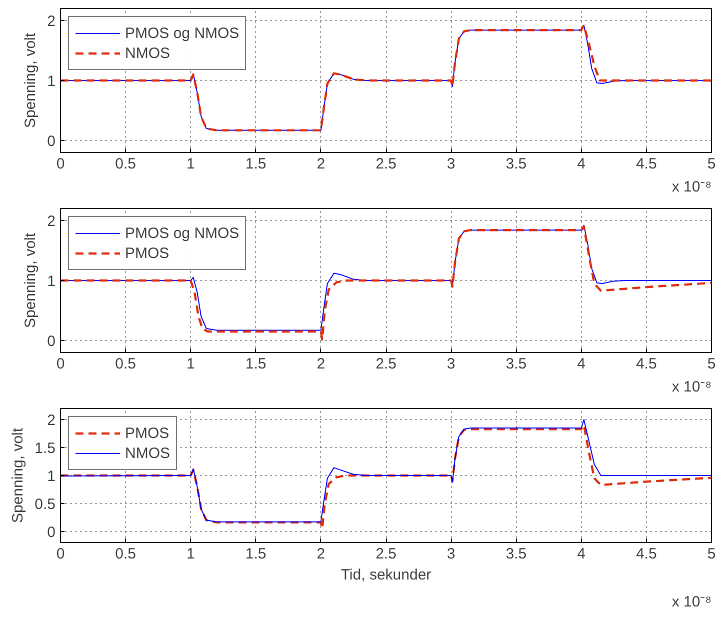  I want to click on x-axis-title: Tid, sekunder, so click(386, 575).